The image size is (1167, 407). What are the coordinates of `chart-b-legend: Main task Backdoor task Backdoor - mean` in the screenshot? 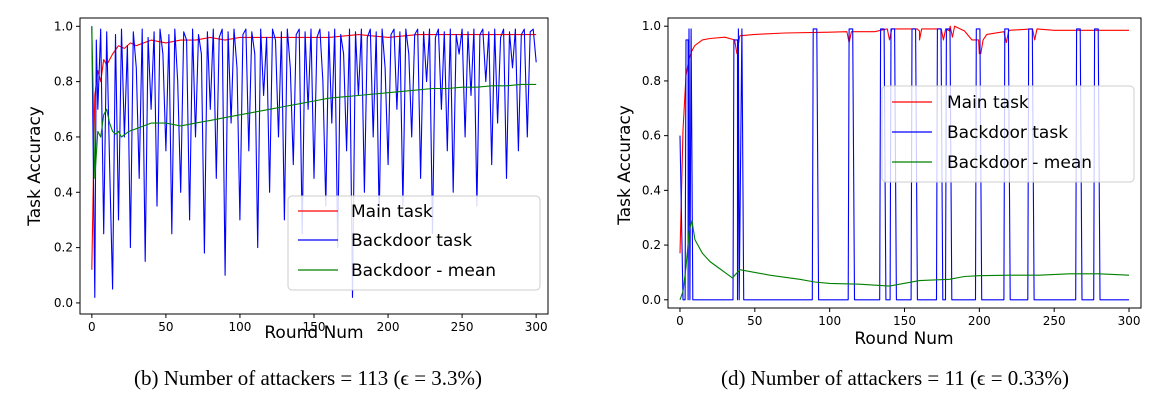 It's located at (414, 243).